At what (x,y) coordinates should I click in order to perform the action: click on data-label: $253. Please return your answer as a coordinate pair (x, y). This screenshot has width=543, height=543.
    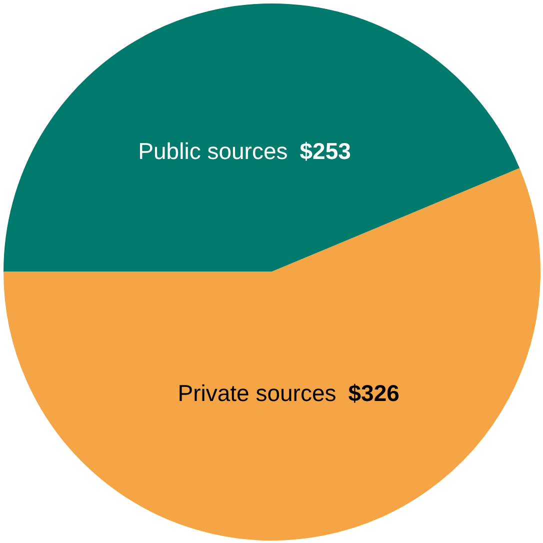
    Looking at the image, I should click on (325, 151).